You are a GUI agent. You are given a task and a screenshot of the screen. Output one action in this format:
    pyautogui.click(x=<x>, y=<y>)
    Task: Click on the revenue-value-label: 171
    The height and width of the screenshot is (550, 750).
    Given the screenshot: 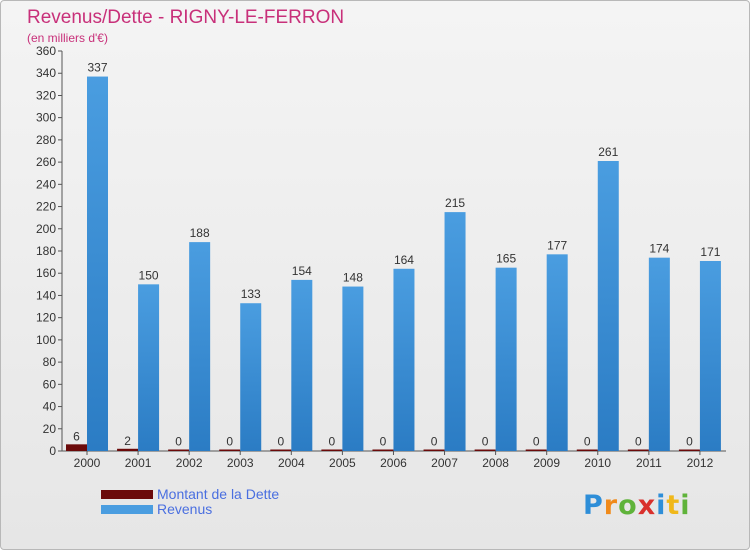 What is the action you would take?
    pyautogui.click(x=710, y=252)
    